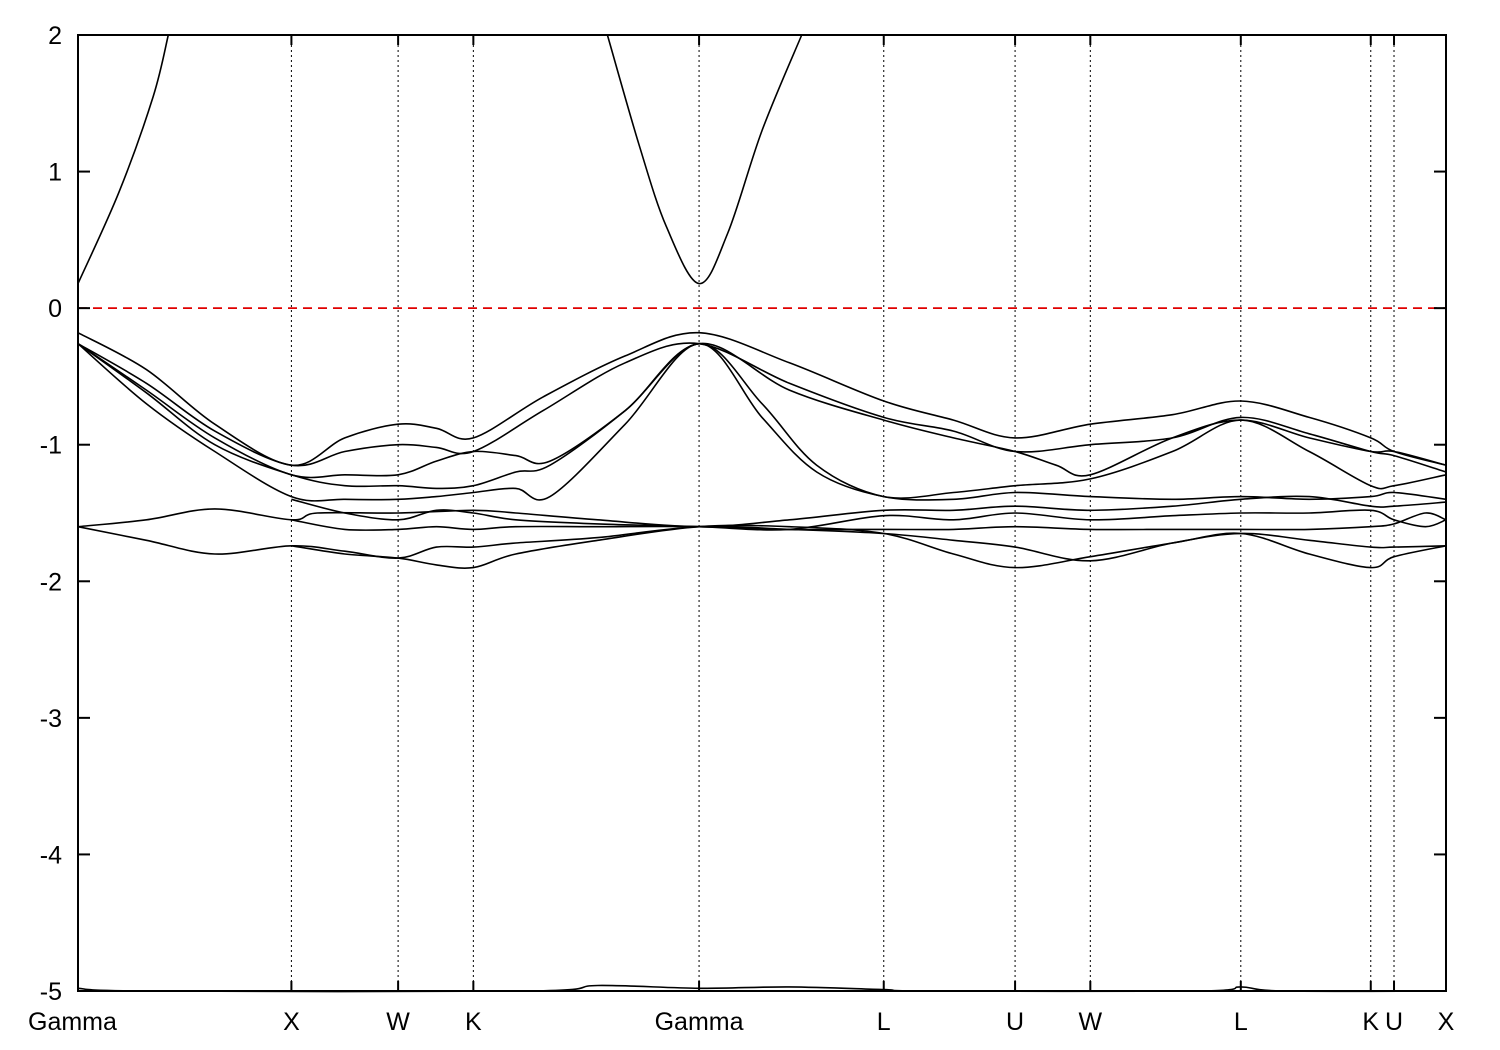  What do you see at coordinates (1015, 1022) in the screenshot?
I see `x-tick-label-6: U` at bounding box center [1015, 1022].